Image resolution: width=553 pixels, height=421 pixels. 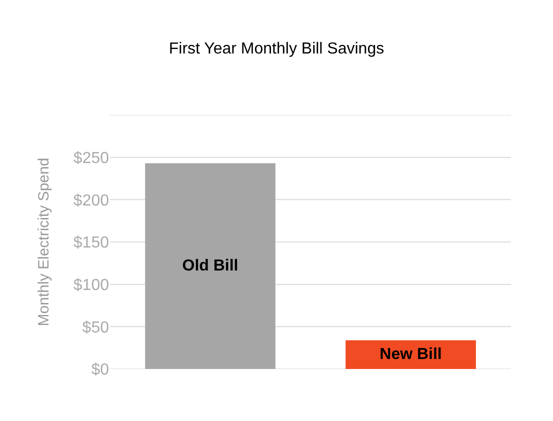 I want to click on y-tick-label: $200, so click(x=91, y=201).